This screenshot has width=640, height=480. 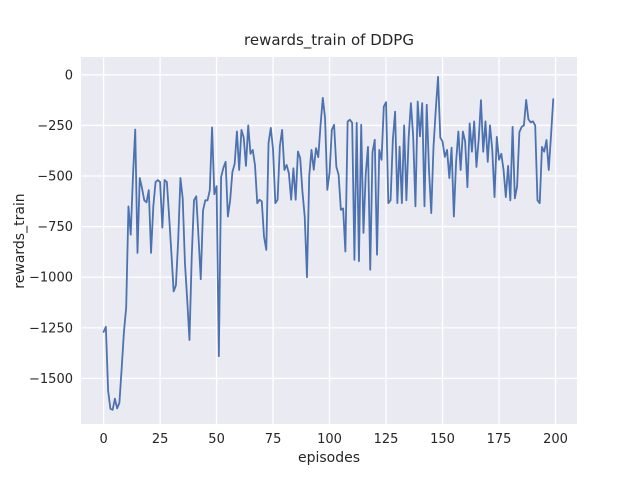 What do you see at coordinates (386, 439) in the screenshot?
I see `x-tick-label: 125` at bounding box center [386, 439].